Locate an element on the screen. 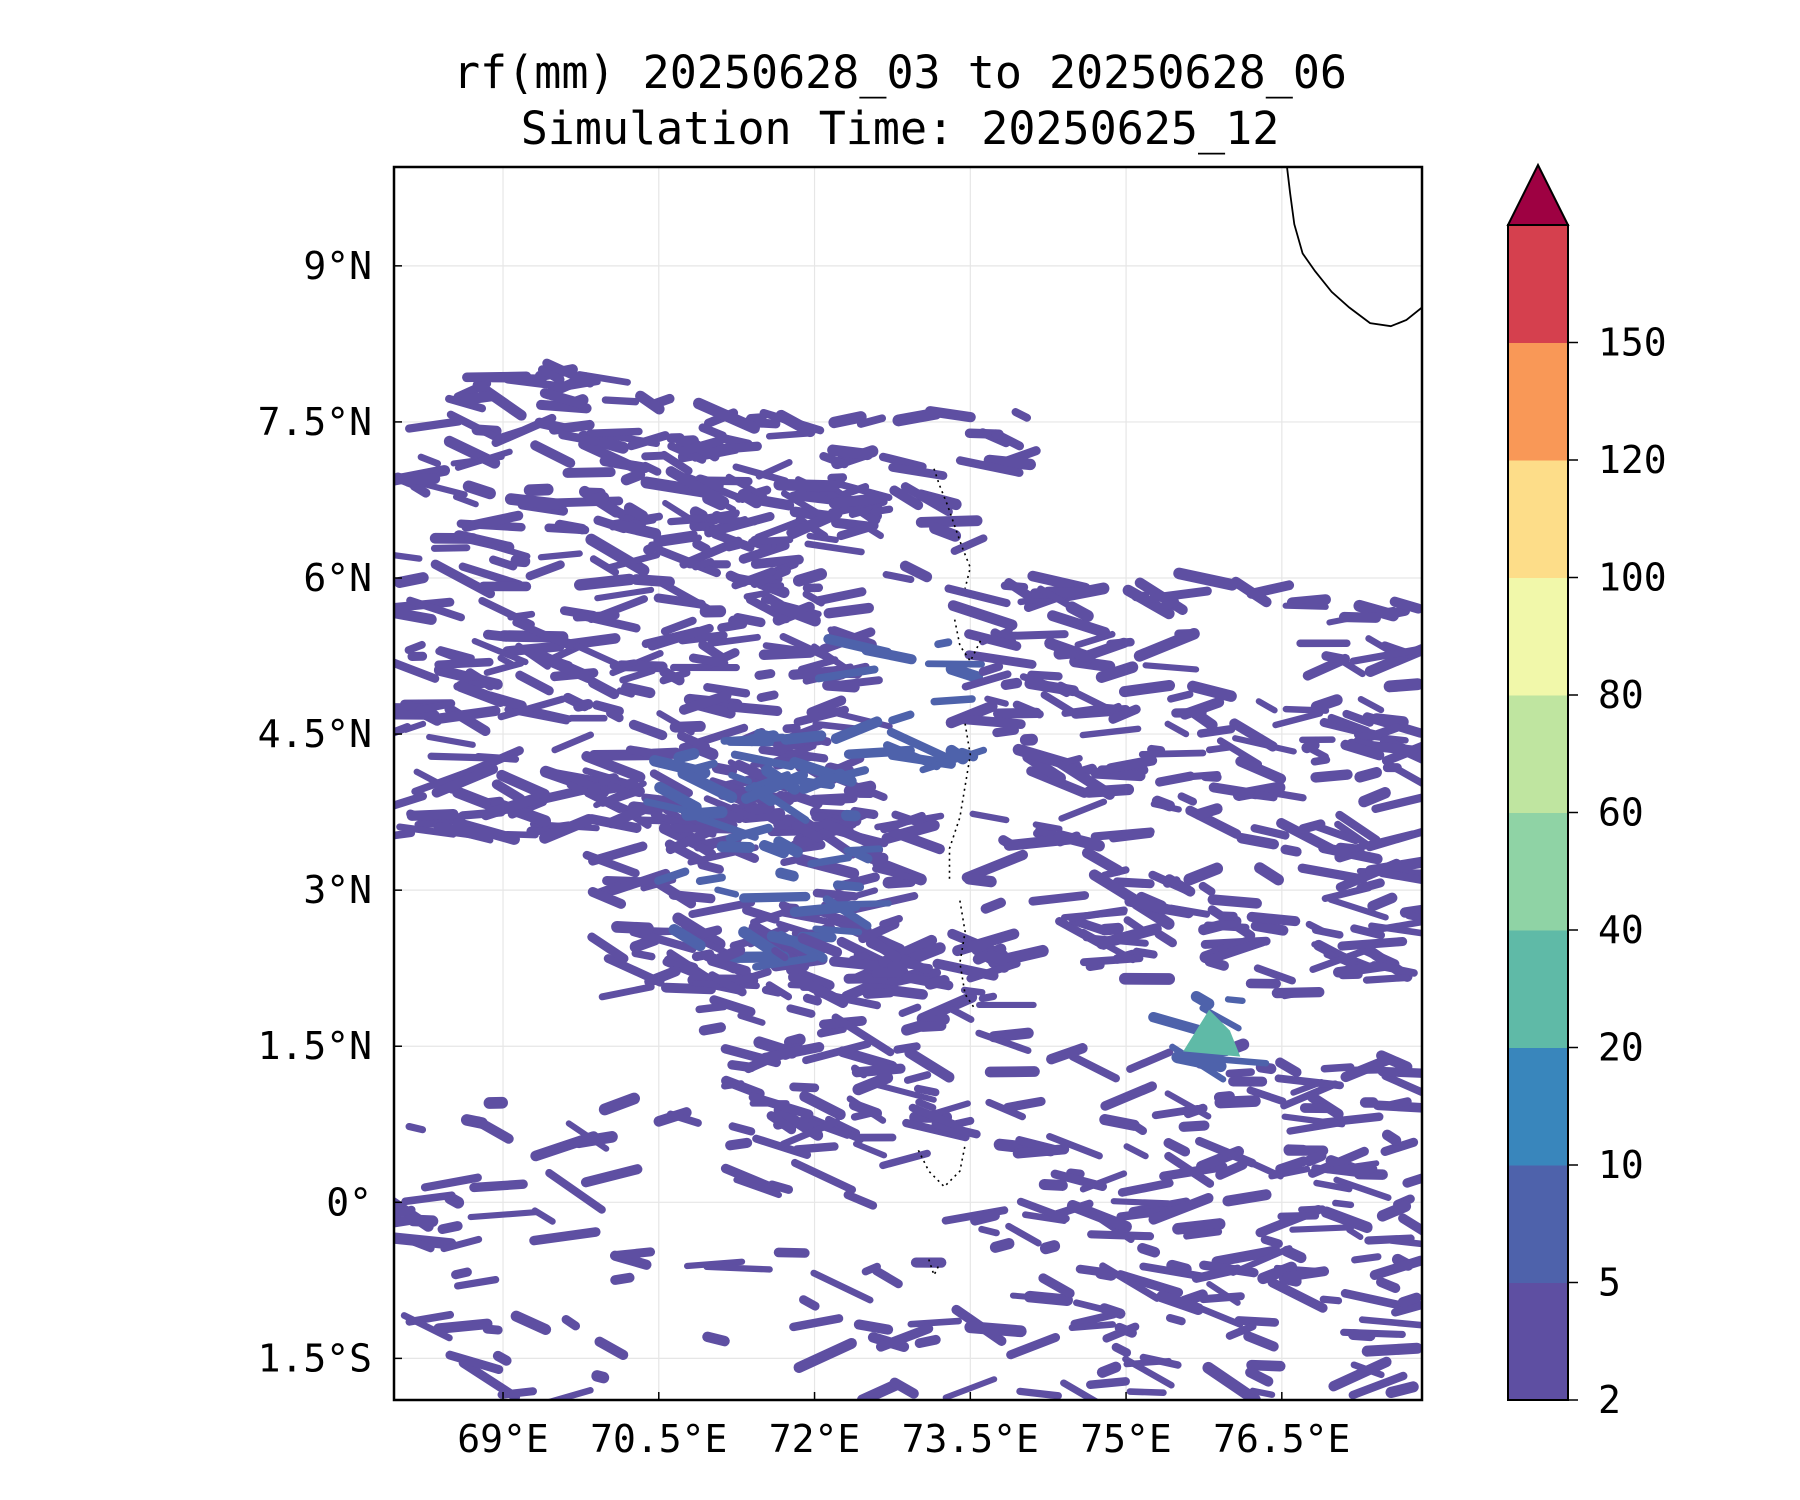 The height and width of the screenshot is (1500, 1800). colorbar-segment is located at coordinates (1538, 1106).